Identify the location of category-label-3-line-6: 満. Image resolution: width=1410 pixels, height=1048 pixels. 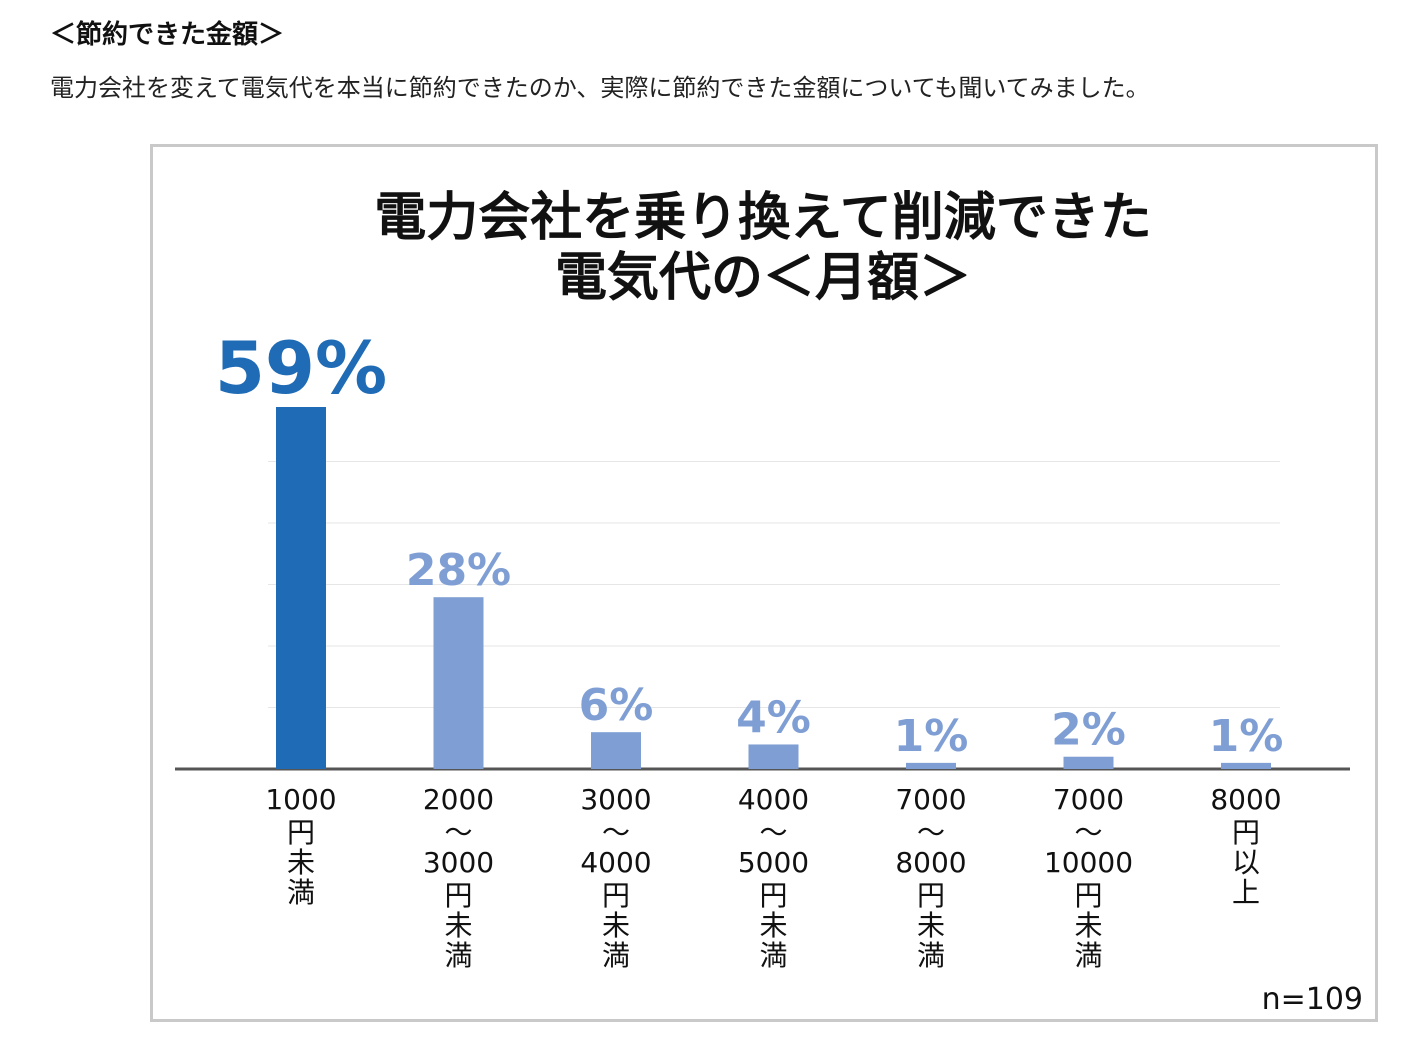
(616, 955).